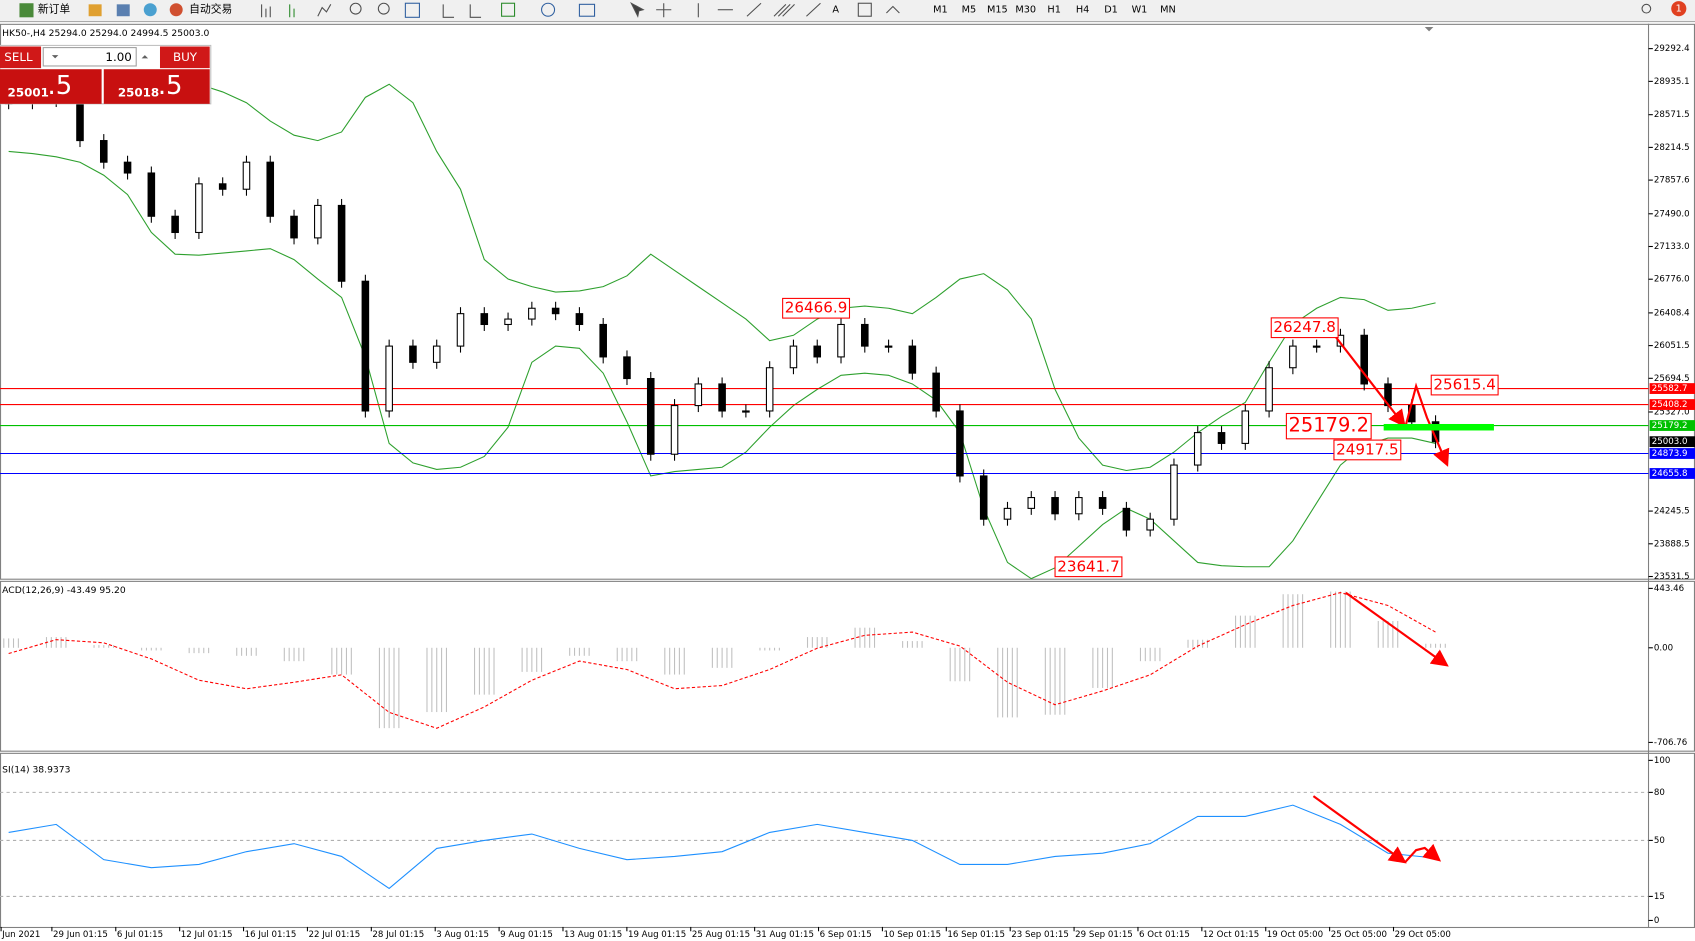  Describe the element at coordinates (835, 10) in the screenshot. I see `text-tool: A` at that location.